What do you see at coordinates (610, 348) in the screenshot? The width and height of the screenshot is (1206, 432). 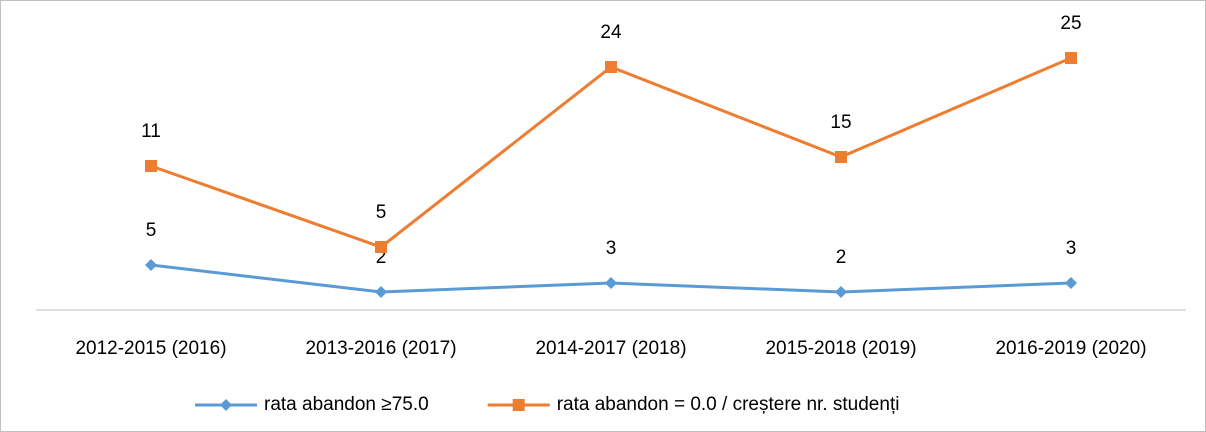 I see `x-tick-label: 2014-2017 (2018)` at bounding box center [610, 348].